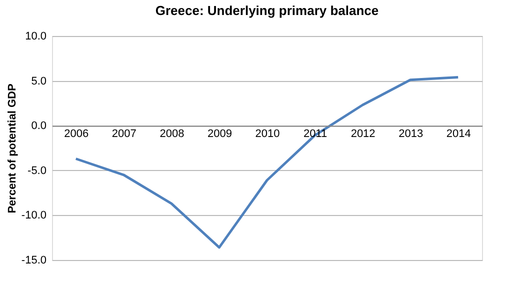 The image size is (514, 297). I want to click on y-tick-label: -5.0, so click(37, 170).